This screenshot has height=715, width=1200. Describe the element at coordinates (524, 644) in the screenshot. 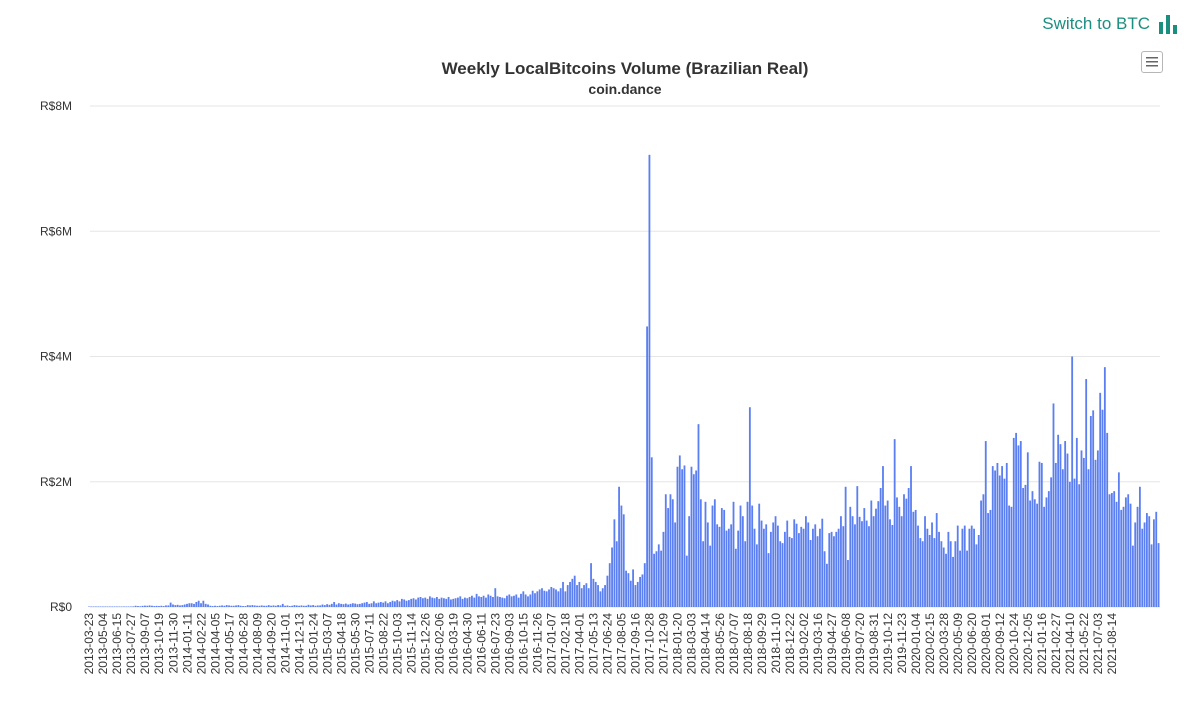

I see `x-tick-label: 2016-10-15` at that location.